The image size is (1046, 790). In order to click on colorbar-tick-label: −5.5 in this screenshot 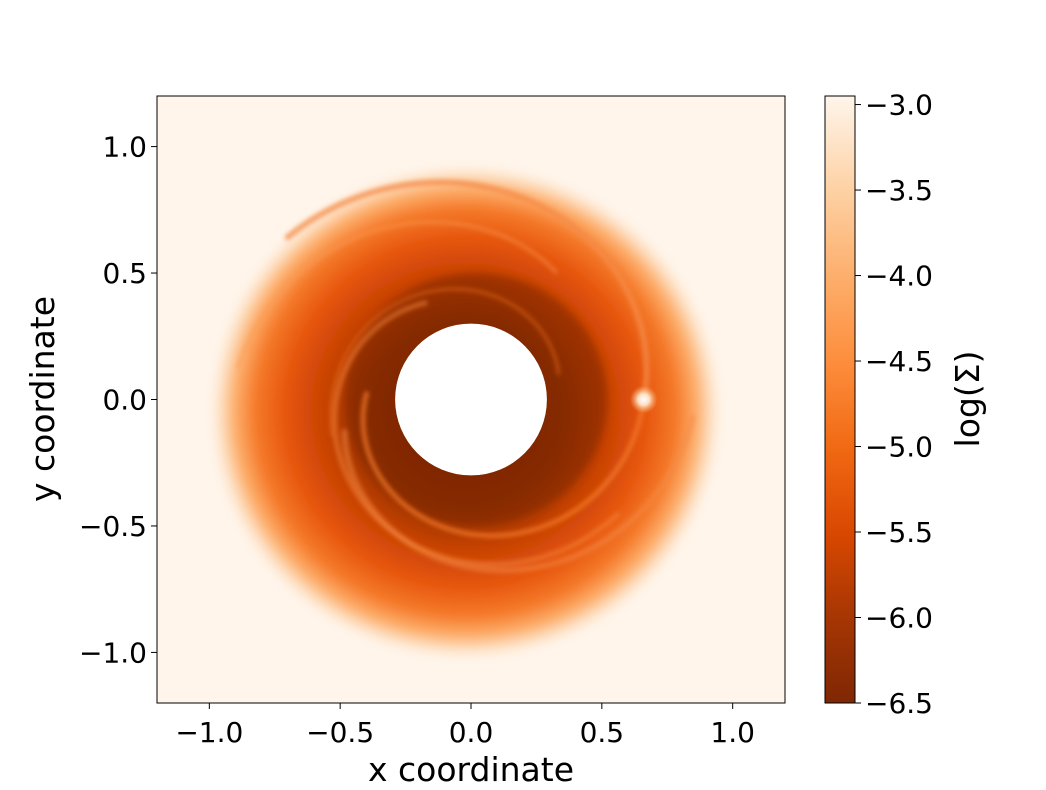, I will do `click(899, 532)`.